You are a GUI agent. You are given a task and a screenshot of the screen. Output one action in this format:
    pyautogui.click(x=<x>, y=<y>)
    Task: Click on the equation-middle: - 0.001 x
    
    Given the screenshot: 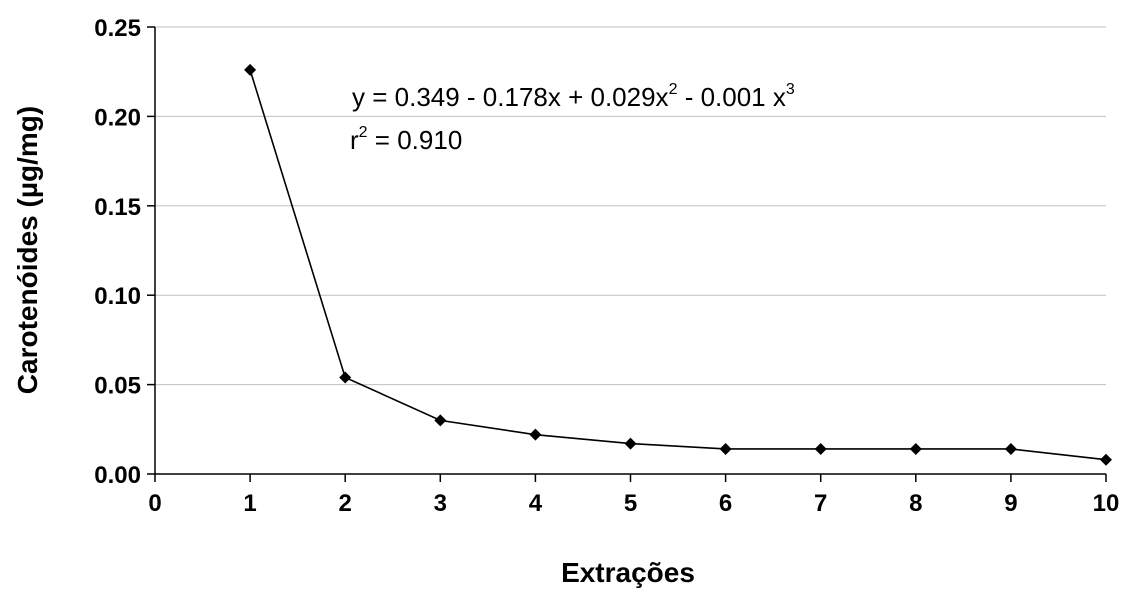 What is the action you would take?
    pyautogui.click(x=731, y=97)
    